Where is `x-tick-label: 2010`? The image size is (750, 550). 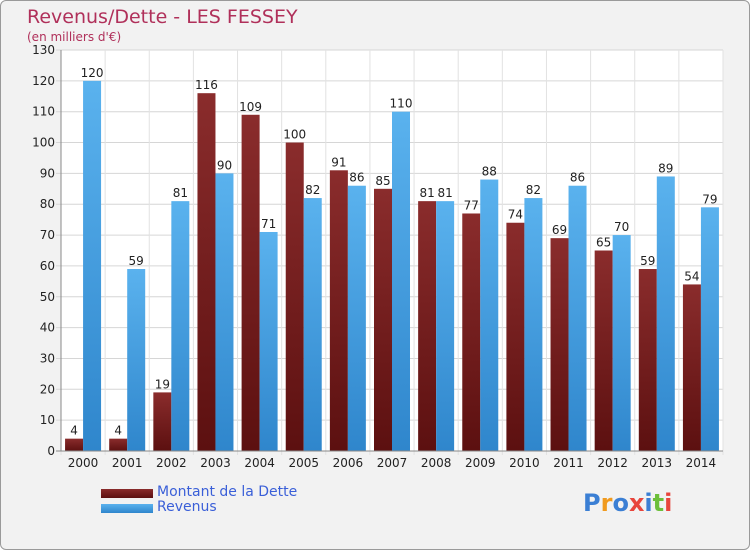
x-tick-label: 2010 is located at coordinates (524, 463).